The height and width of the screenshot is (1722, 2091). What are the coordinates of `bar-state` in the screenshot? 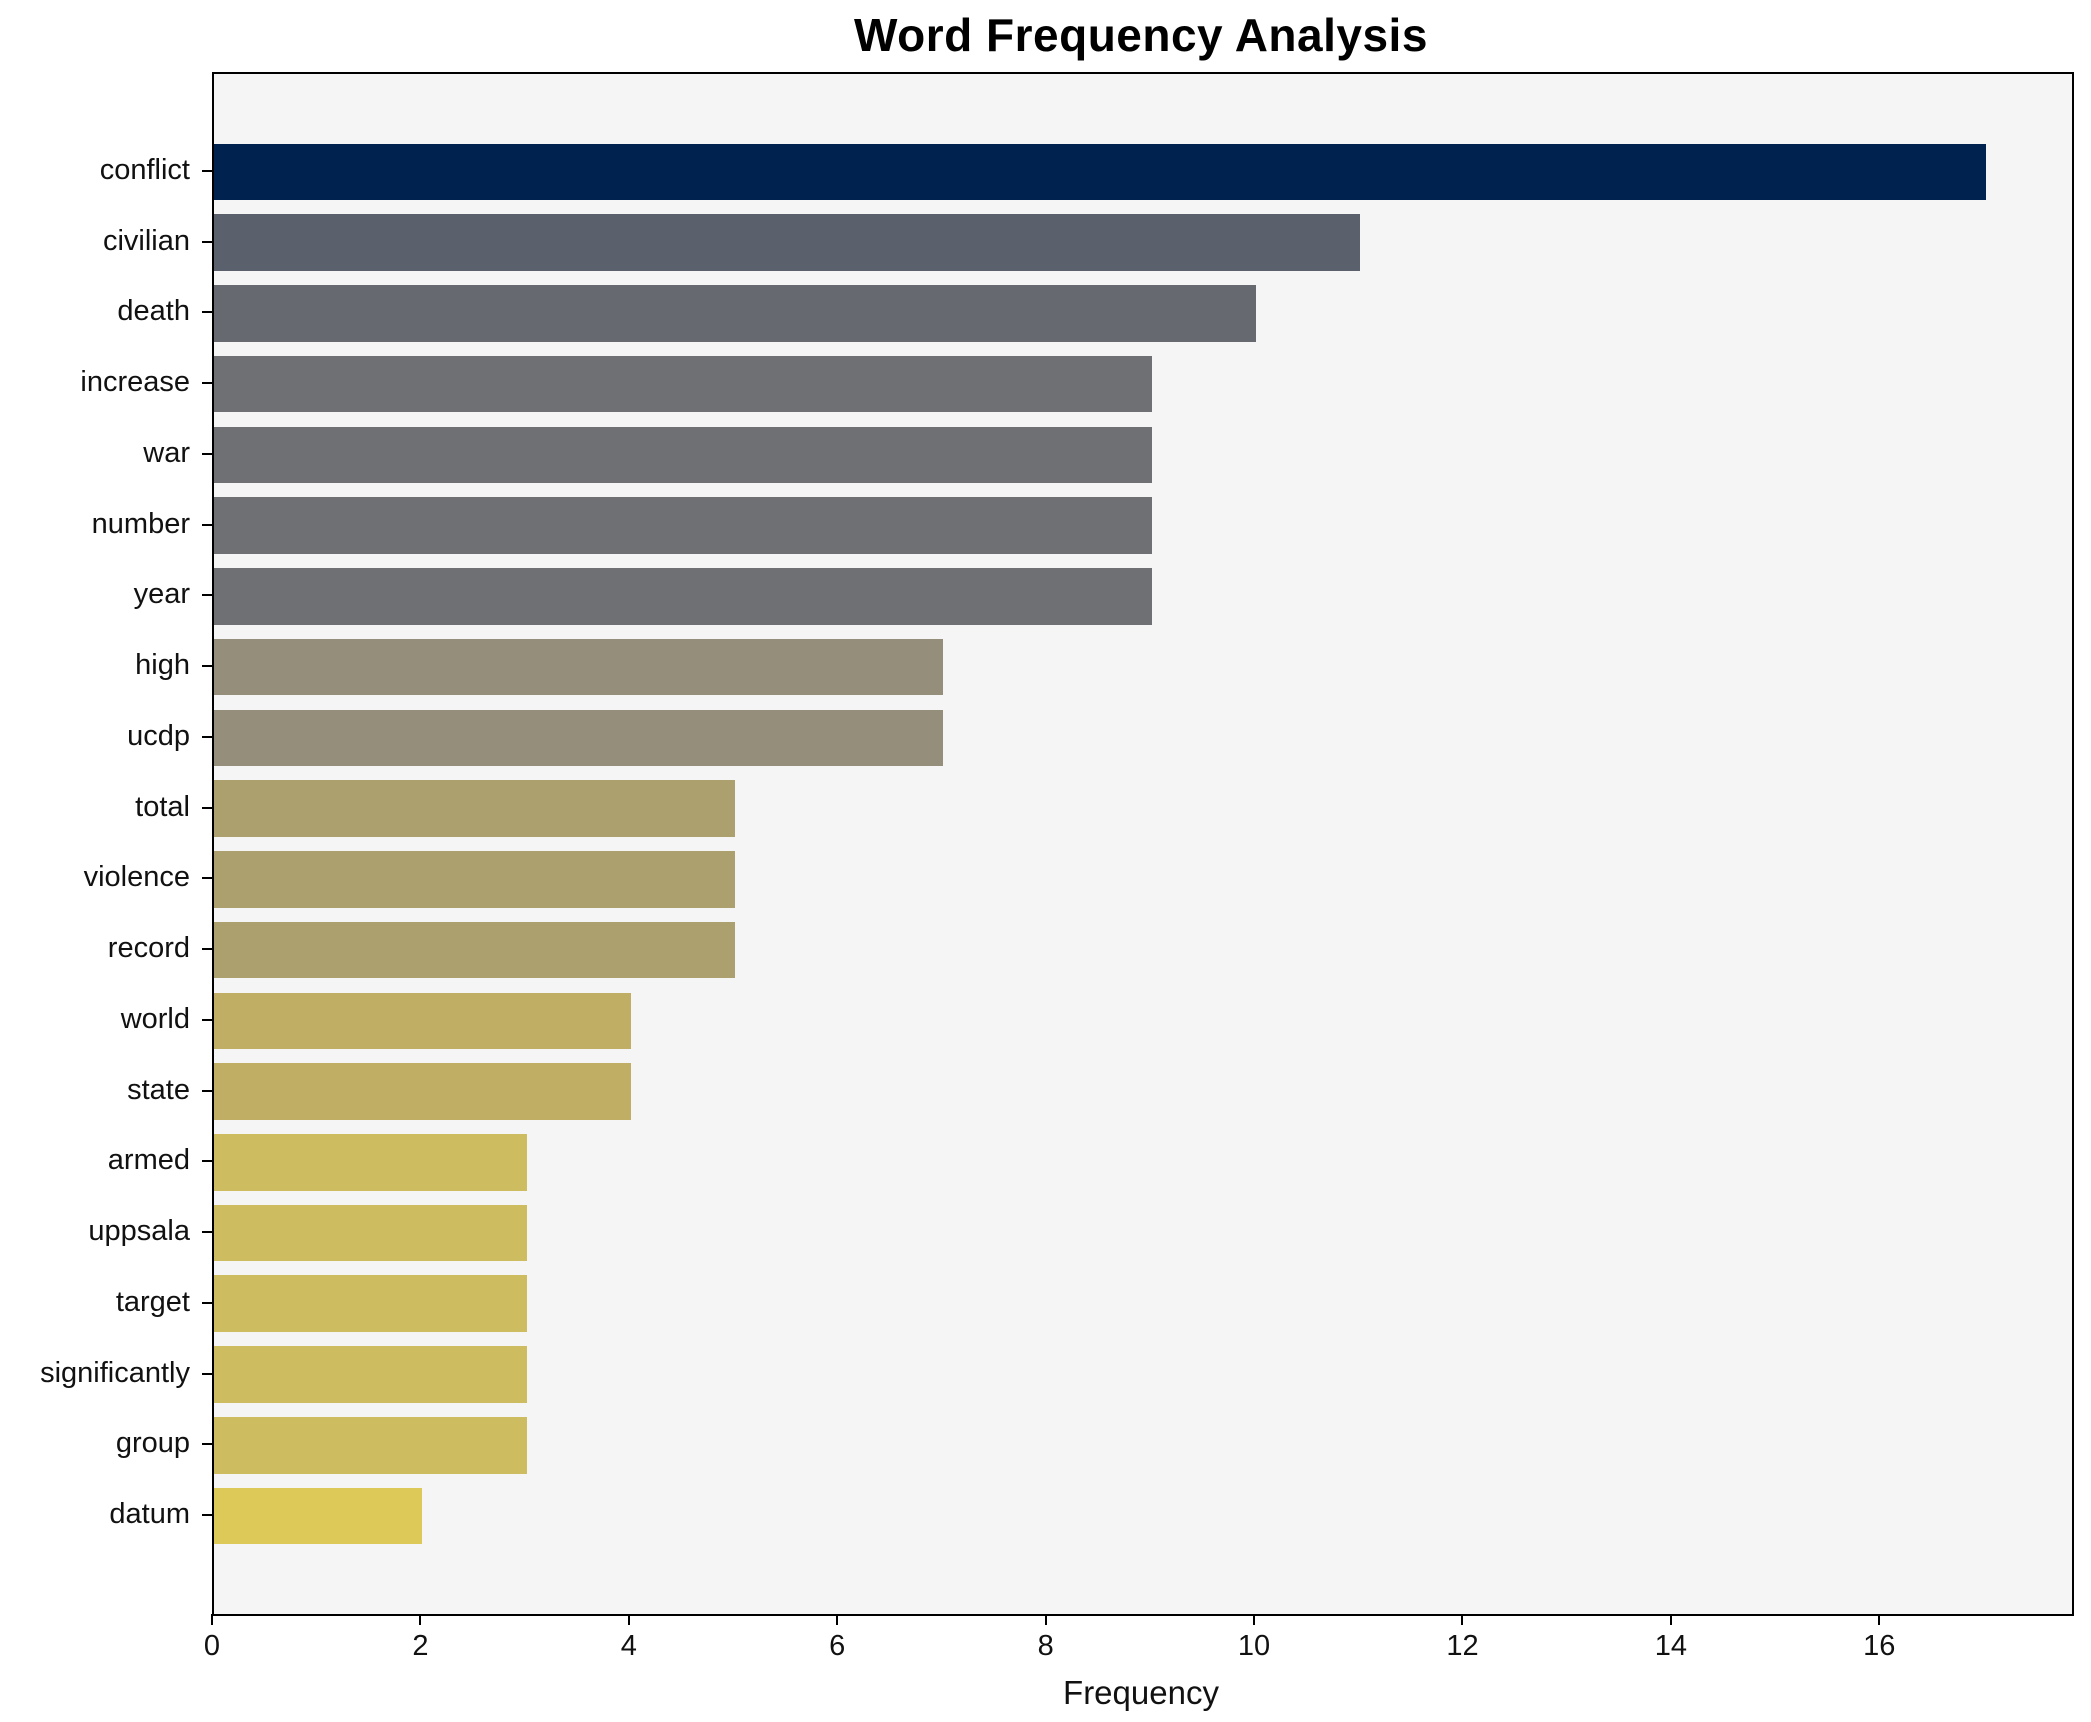 It's located at (422, 1091).